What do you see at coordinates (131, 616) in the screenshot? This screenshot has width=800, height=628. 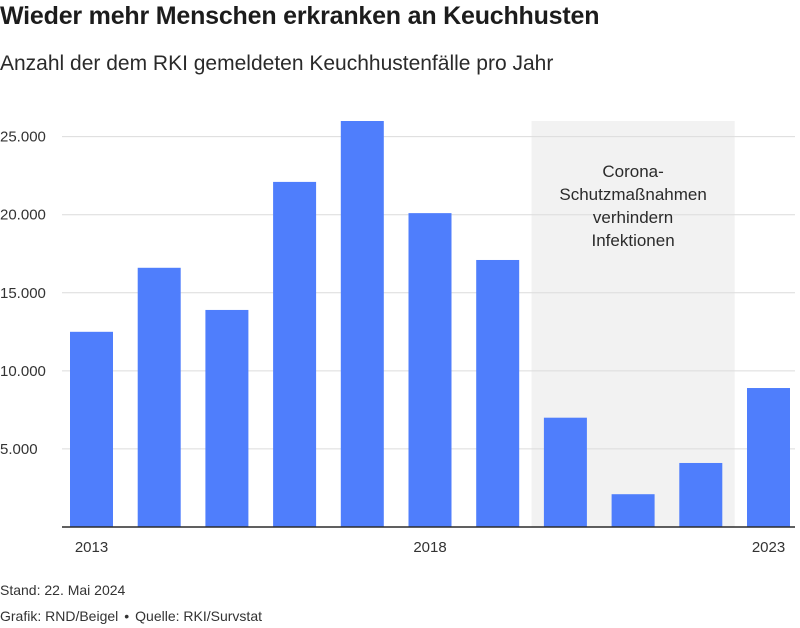 I see `footer-credits: Grafik: RND/Beigel • Quelle: RKI/Survstat` at bounding box center [131, 616].